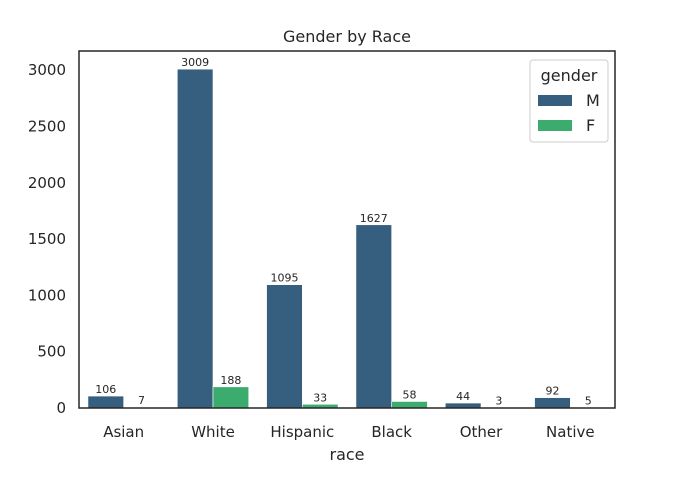 The width and height of the screenshot is (679, 489). Describe the element at coordinates (105, 389) in the screenshot. I see `data-label: 106` at that location.